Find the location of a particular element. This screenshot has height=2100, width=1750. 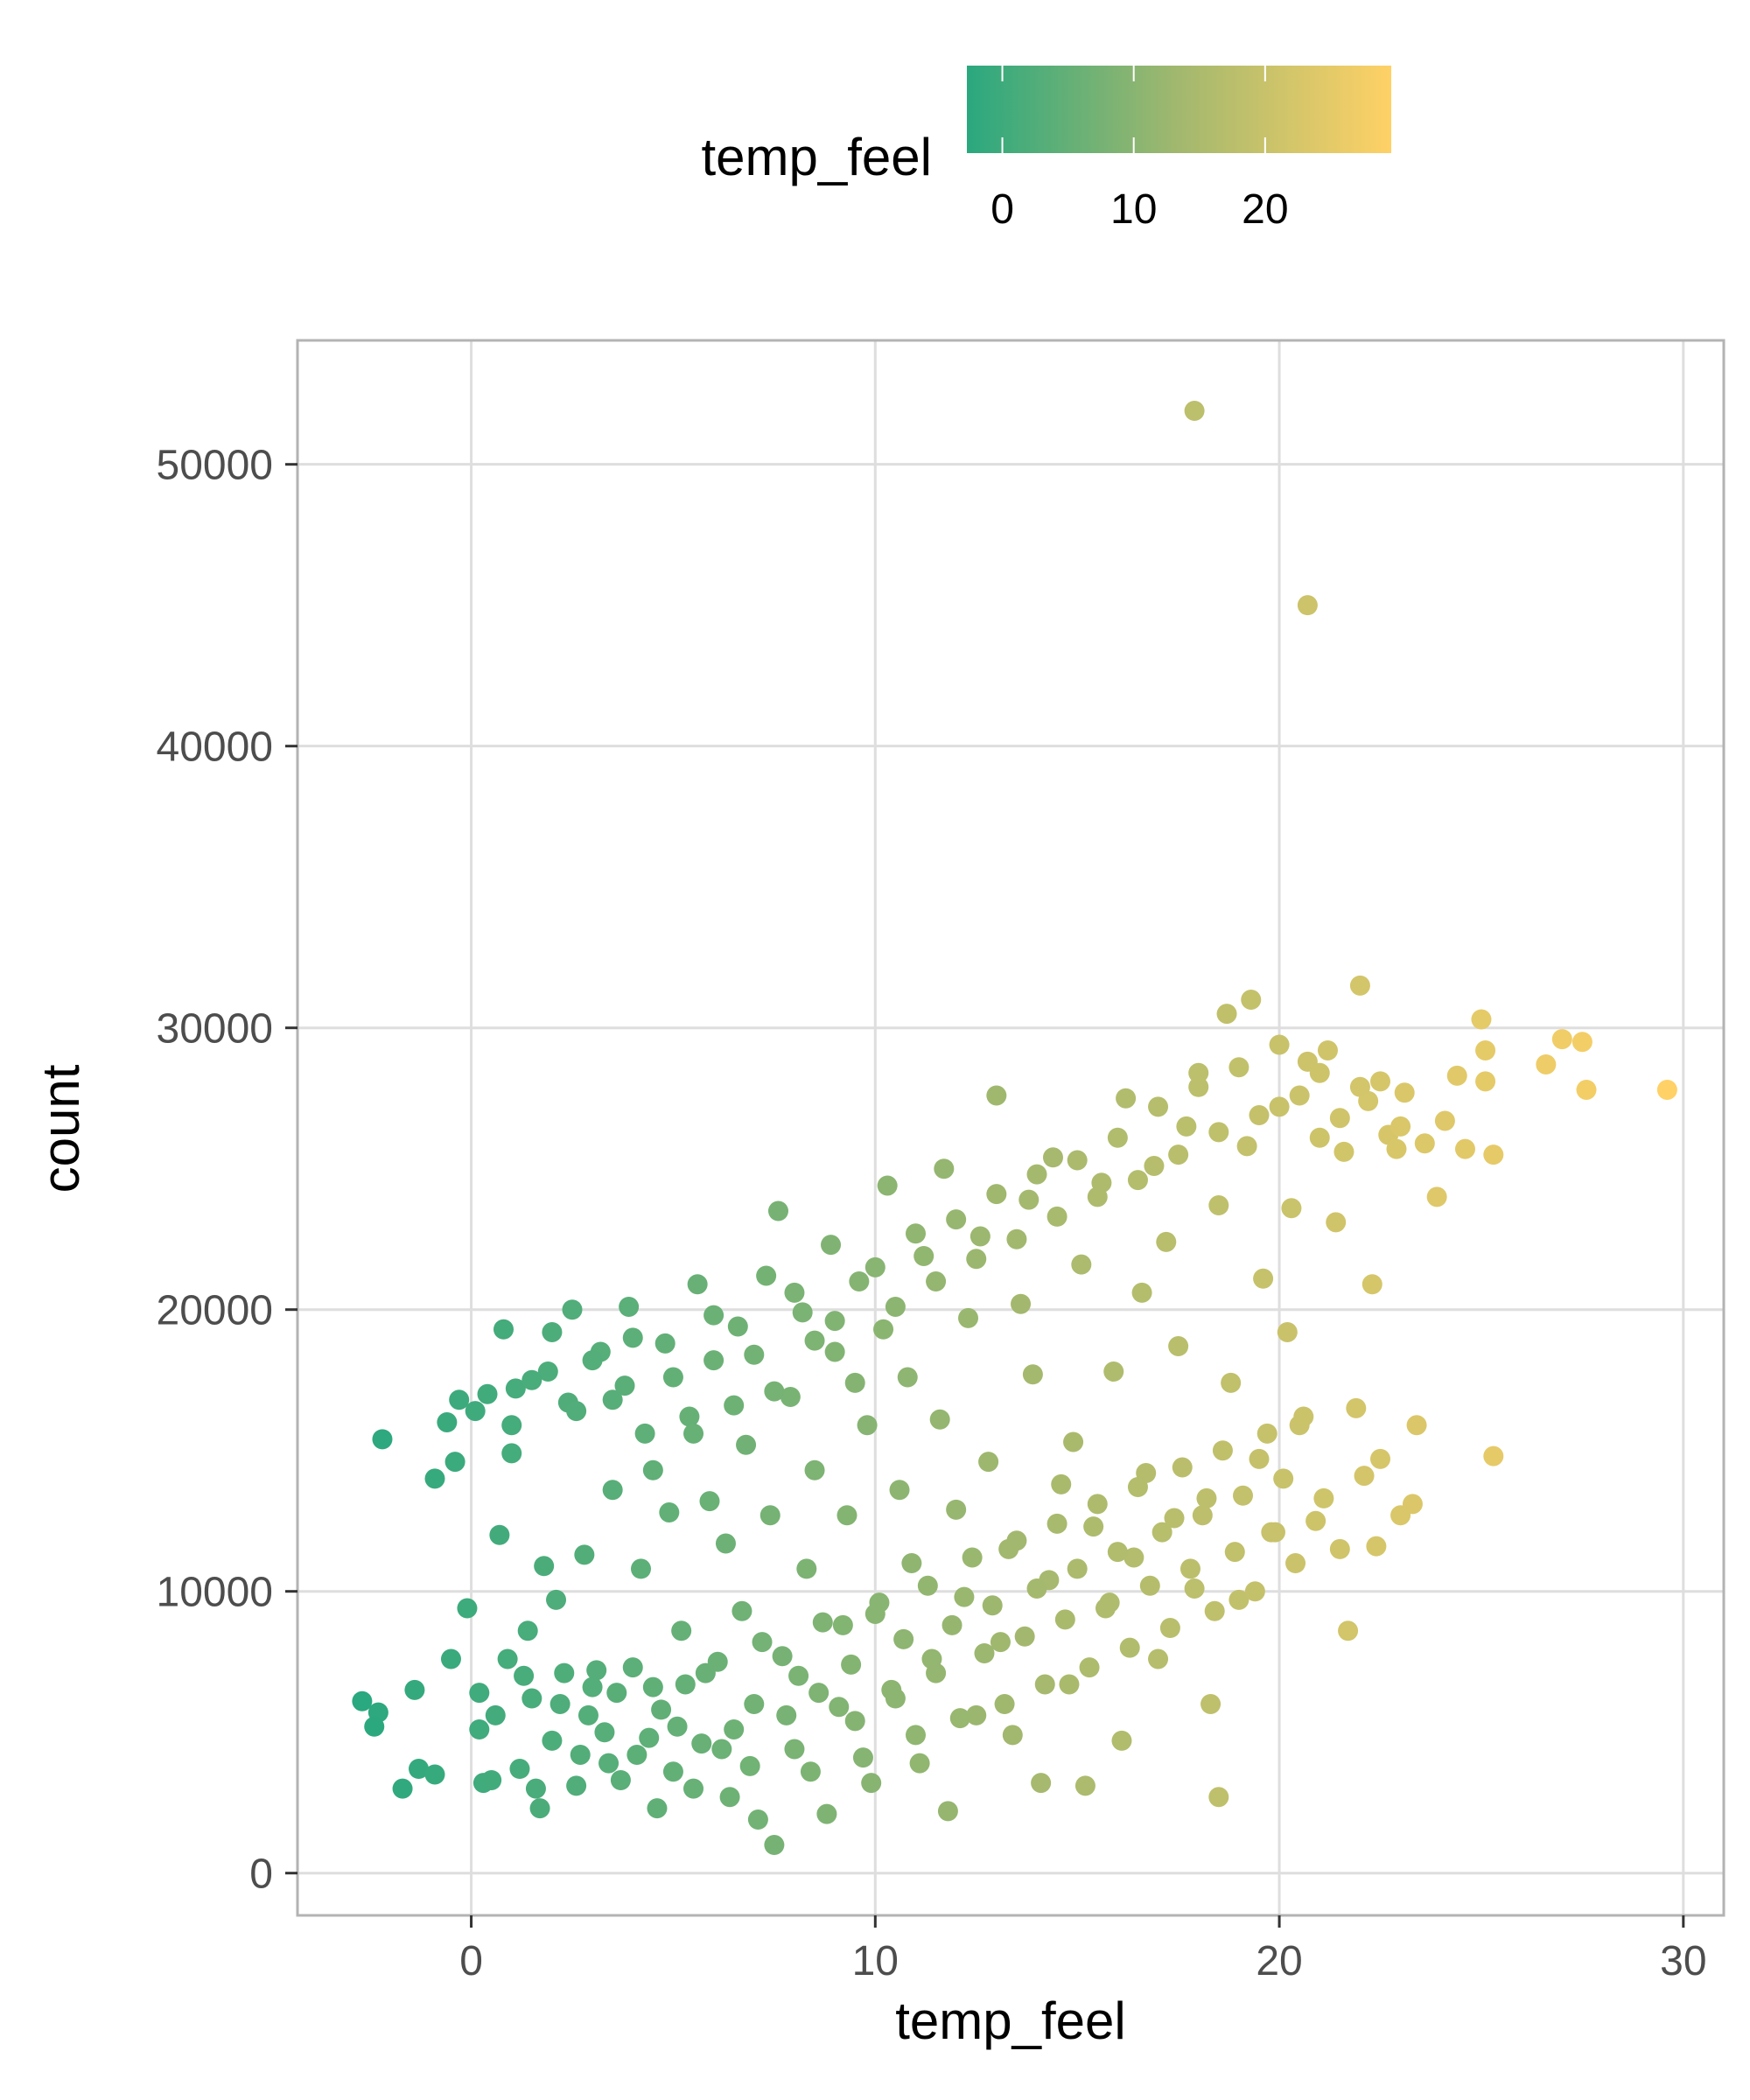

y-tick-label: 30000 is located at coordinates (215, 1029).